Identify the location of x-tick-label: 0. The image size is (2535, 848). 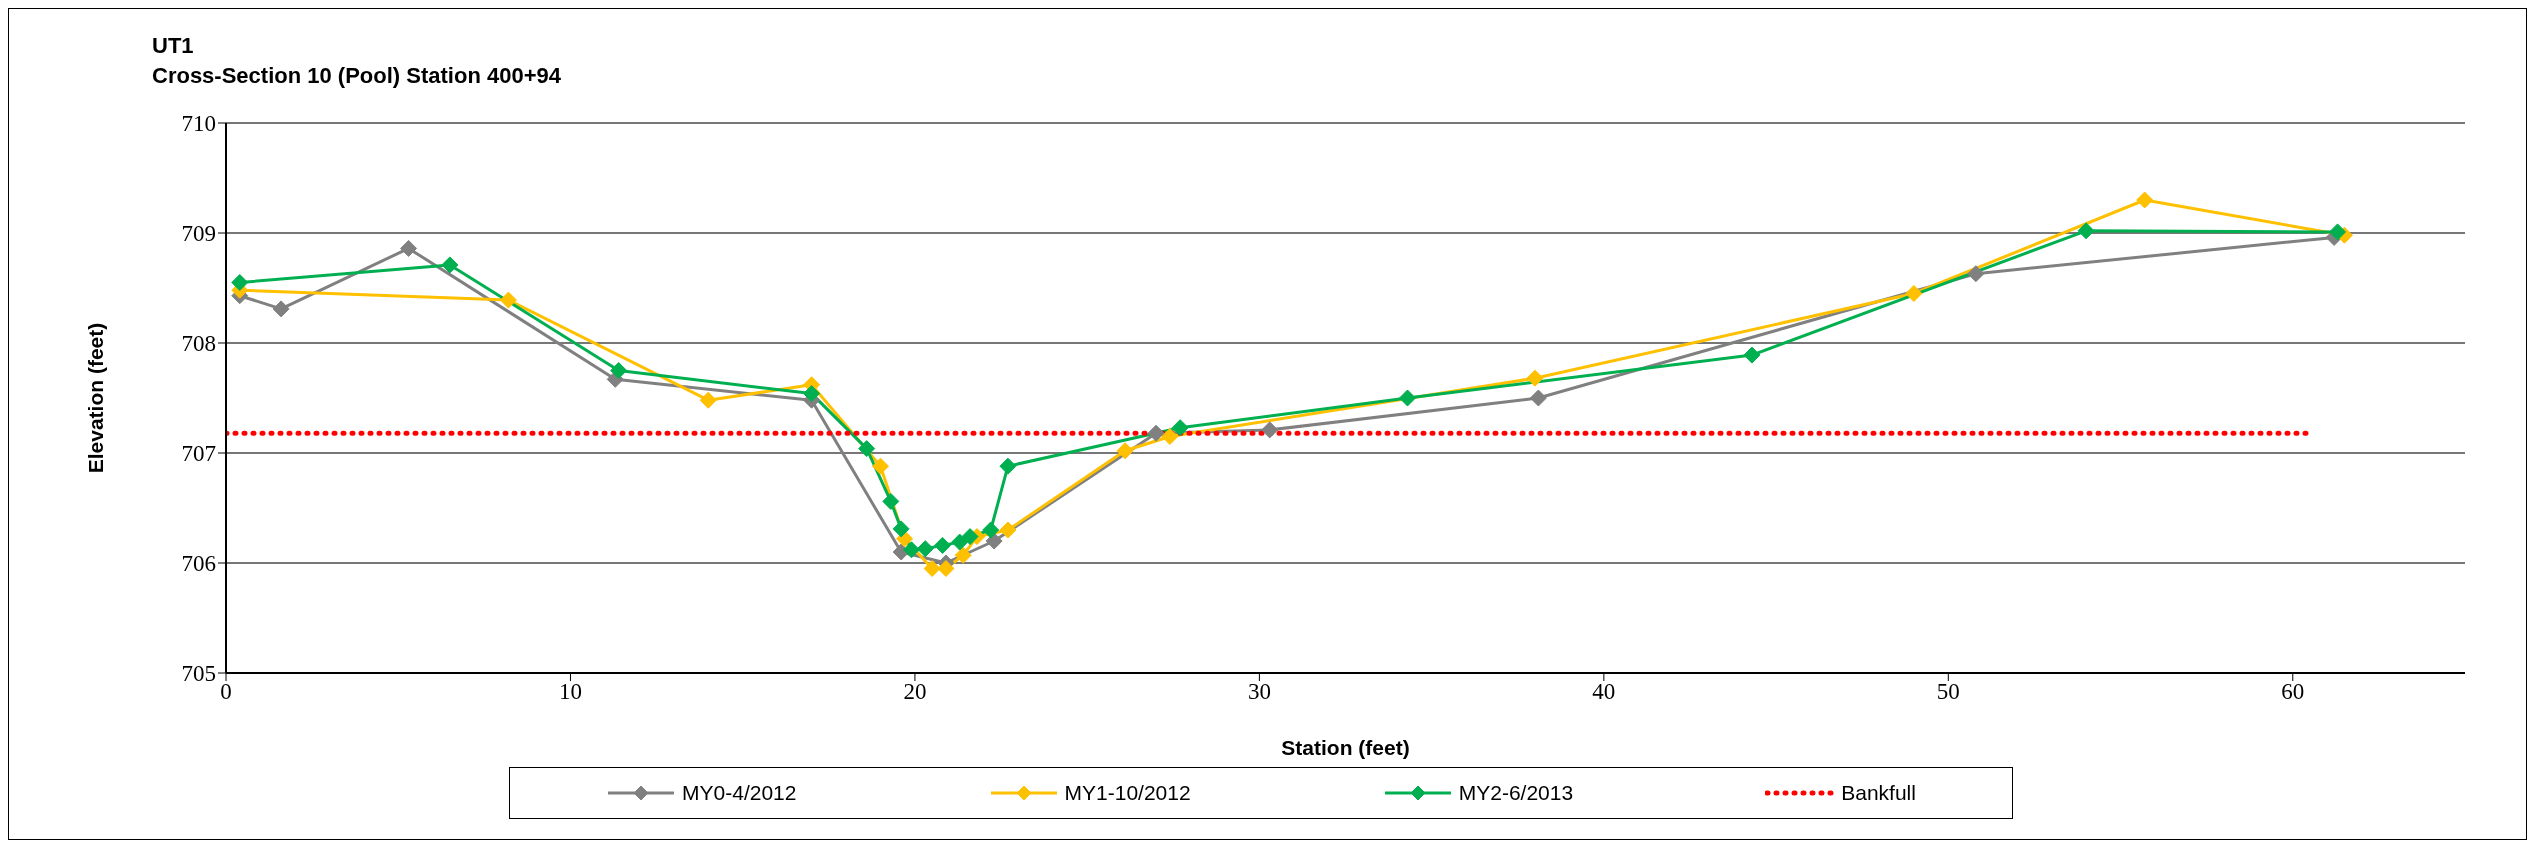
(226, 692).